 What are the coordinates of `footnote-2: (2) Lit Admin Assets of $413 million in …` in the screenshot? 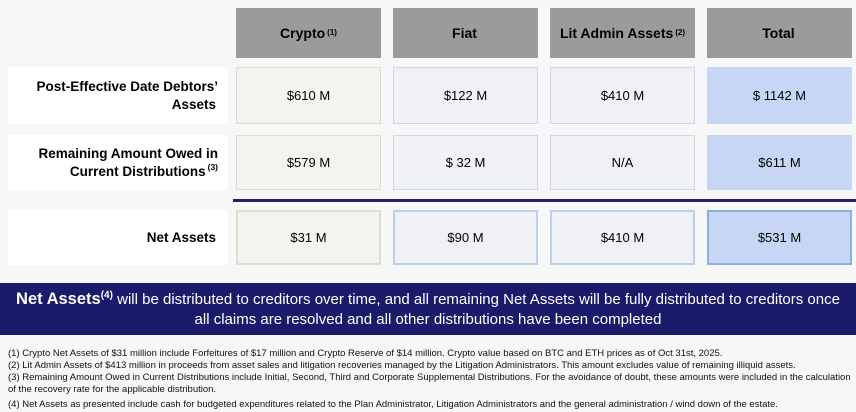 It's located at (402, 366).